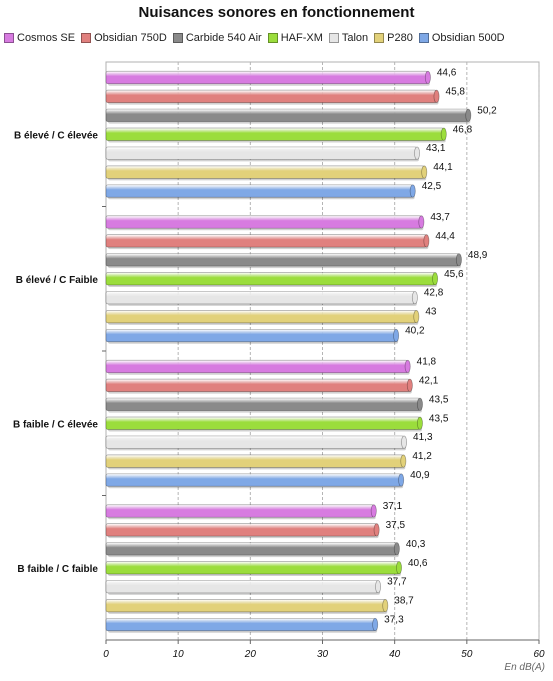 Image resolution: width=553 pixels, height=681 pixels. I want to click on data-label: 40,6, so click(418, 563).